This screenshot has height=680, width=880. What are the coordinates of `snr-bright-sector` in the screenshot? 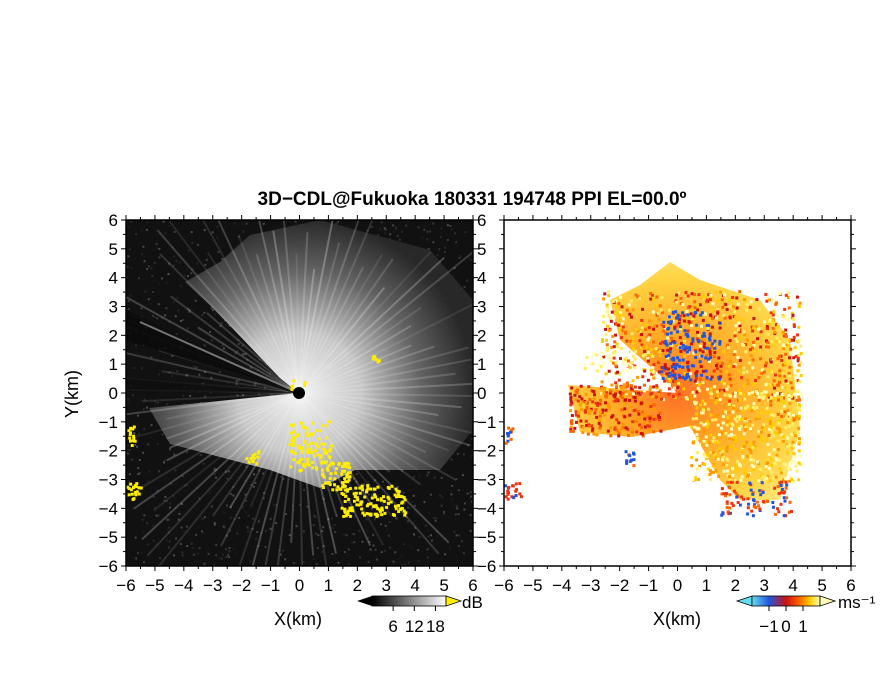 It's located at (311, 354).